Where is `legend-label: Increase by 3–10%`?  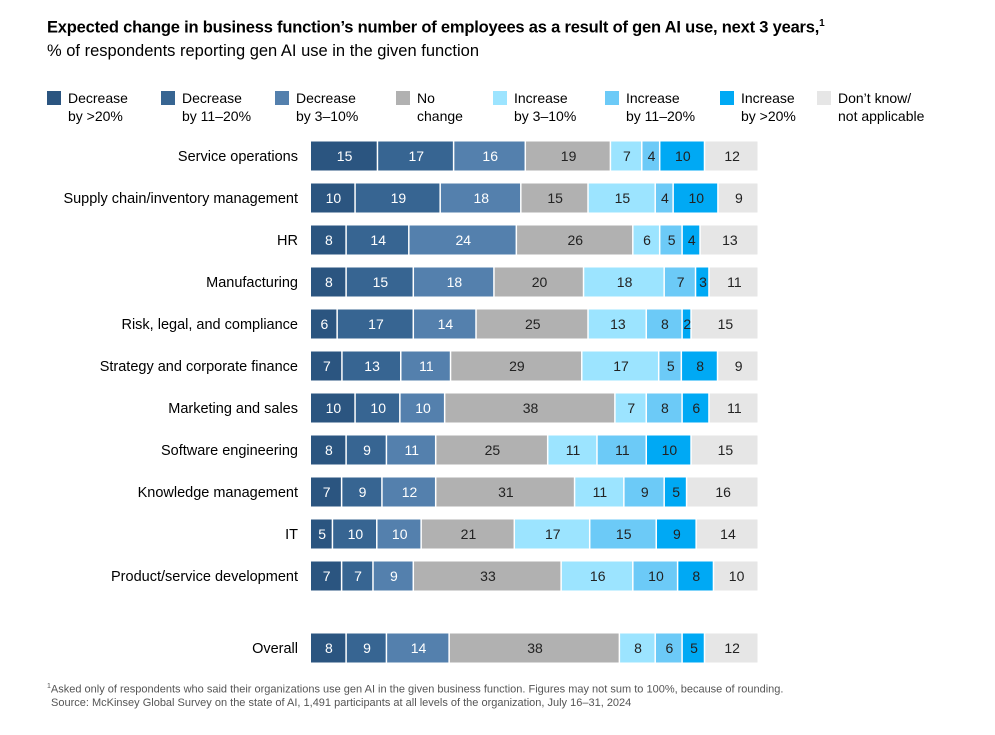
legend-label: Increase by 3–10% is located at coordinates (545, 107).